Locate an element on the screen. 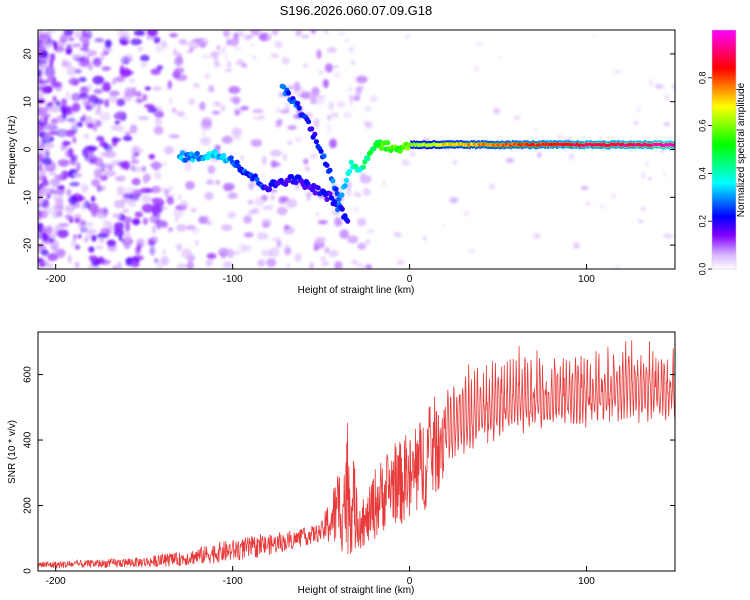 This screenshot has width=750, height=600. colorbar-tick-label: 0.0 is located at coordinates (702, 269).